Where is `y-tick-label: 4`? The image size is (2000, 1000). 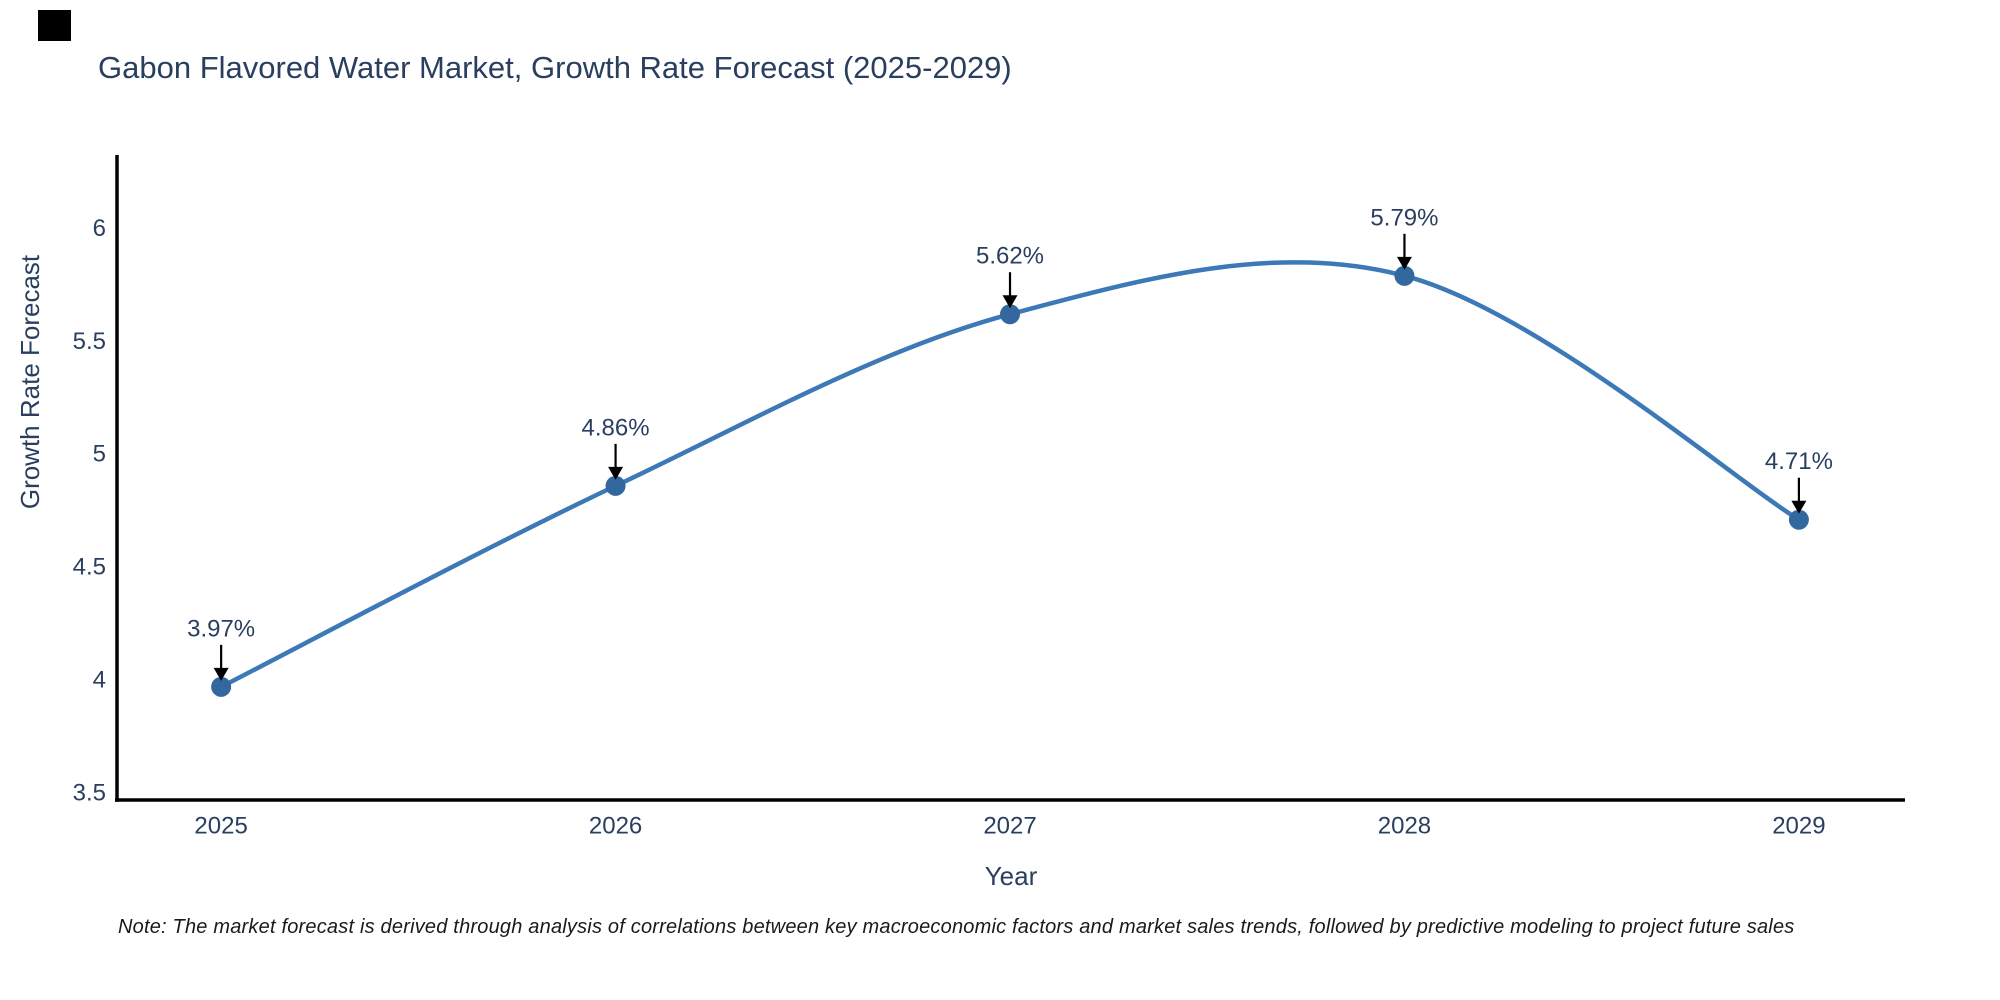 y-tick-label: 4 is located at coordinates (99, 680).